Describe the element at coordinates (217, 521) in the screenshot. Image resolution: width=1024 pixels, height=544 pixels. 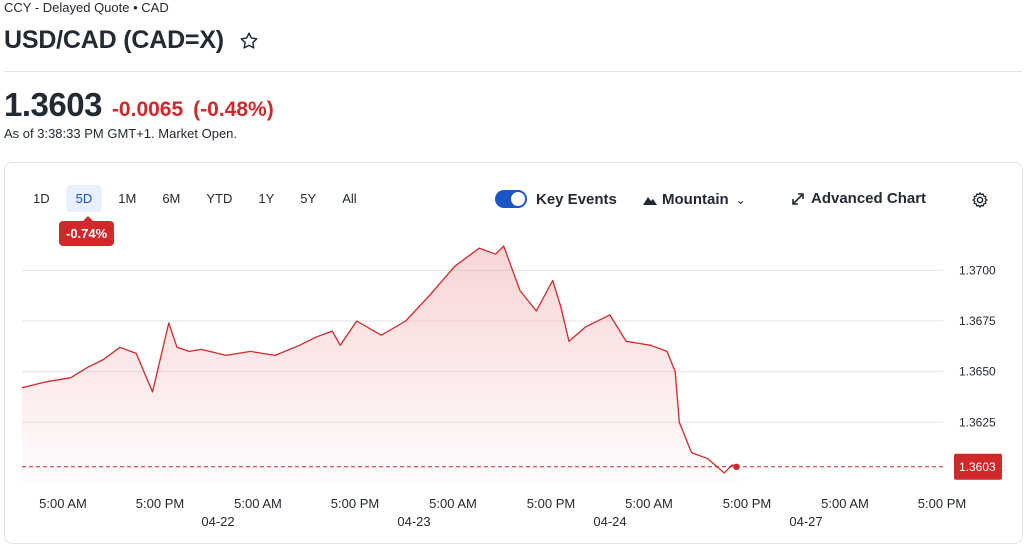
I see `date-label: 04-22` at that location.